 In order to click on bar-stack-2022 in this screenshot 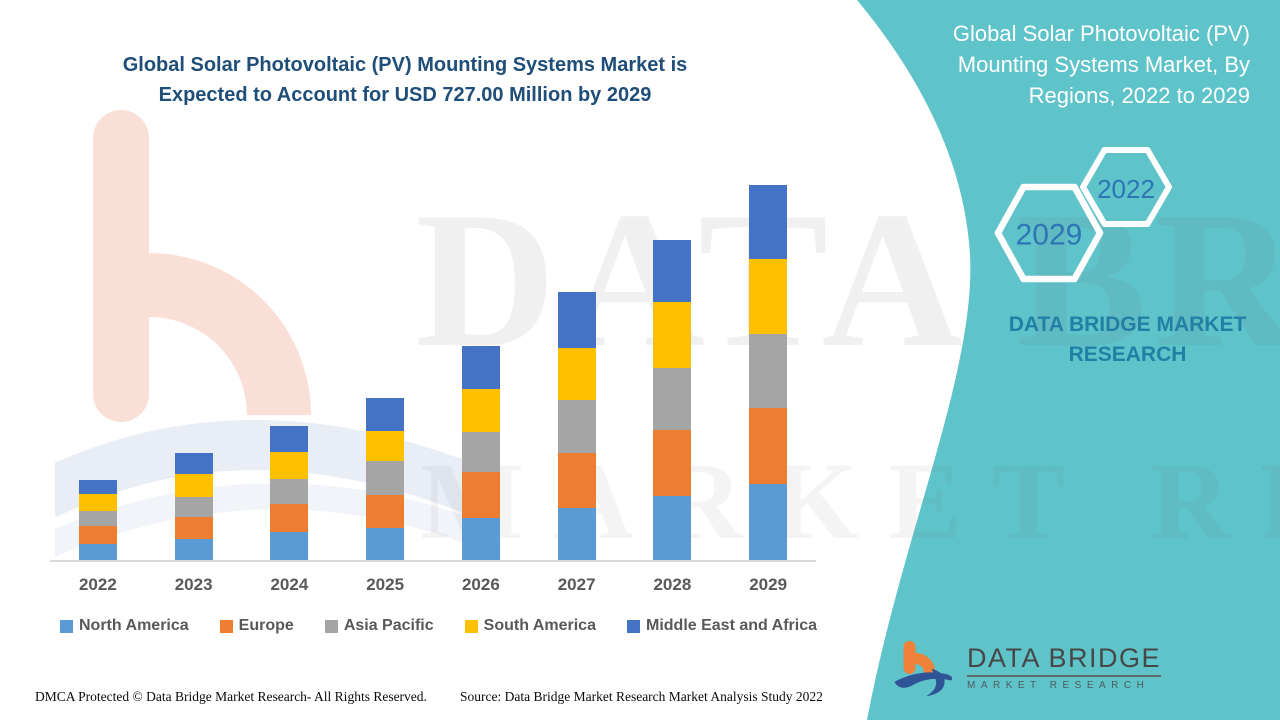, I will do `click(97, 519)`.